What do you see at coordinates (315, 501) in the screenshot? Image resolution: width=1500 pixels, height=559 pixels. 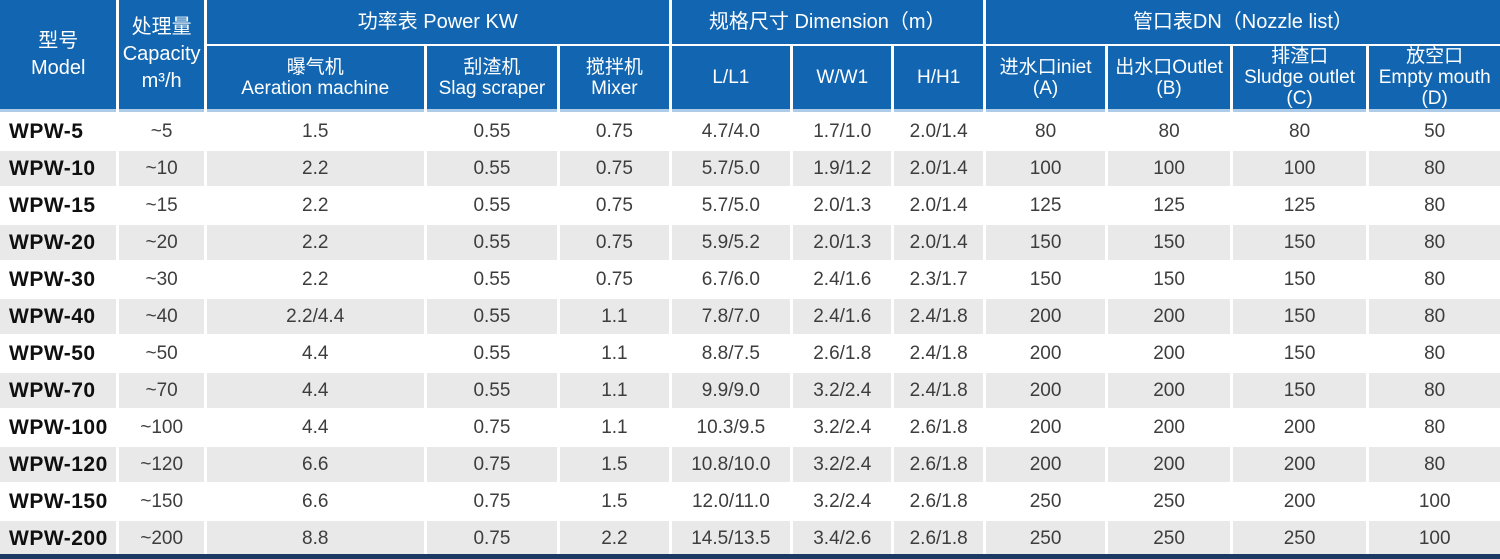 I see `cell-aeration-power: 6.6` at bounding box center [315, 501].